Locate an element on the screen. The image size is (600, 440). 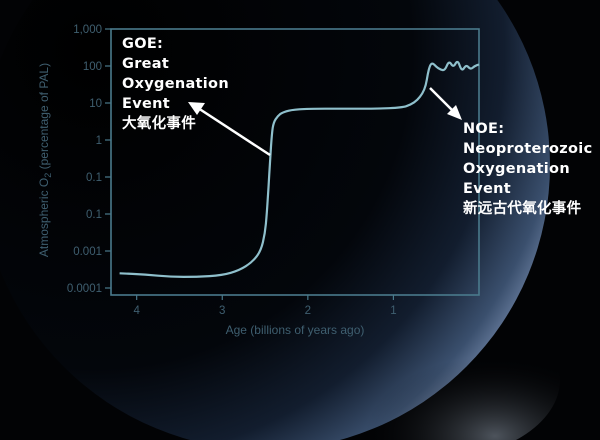
goe-annotation: GOE: Great Oxygenation Event 大氧化事件 is located at coordinates (175, 84).